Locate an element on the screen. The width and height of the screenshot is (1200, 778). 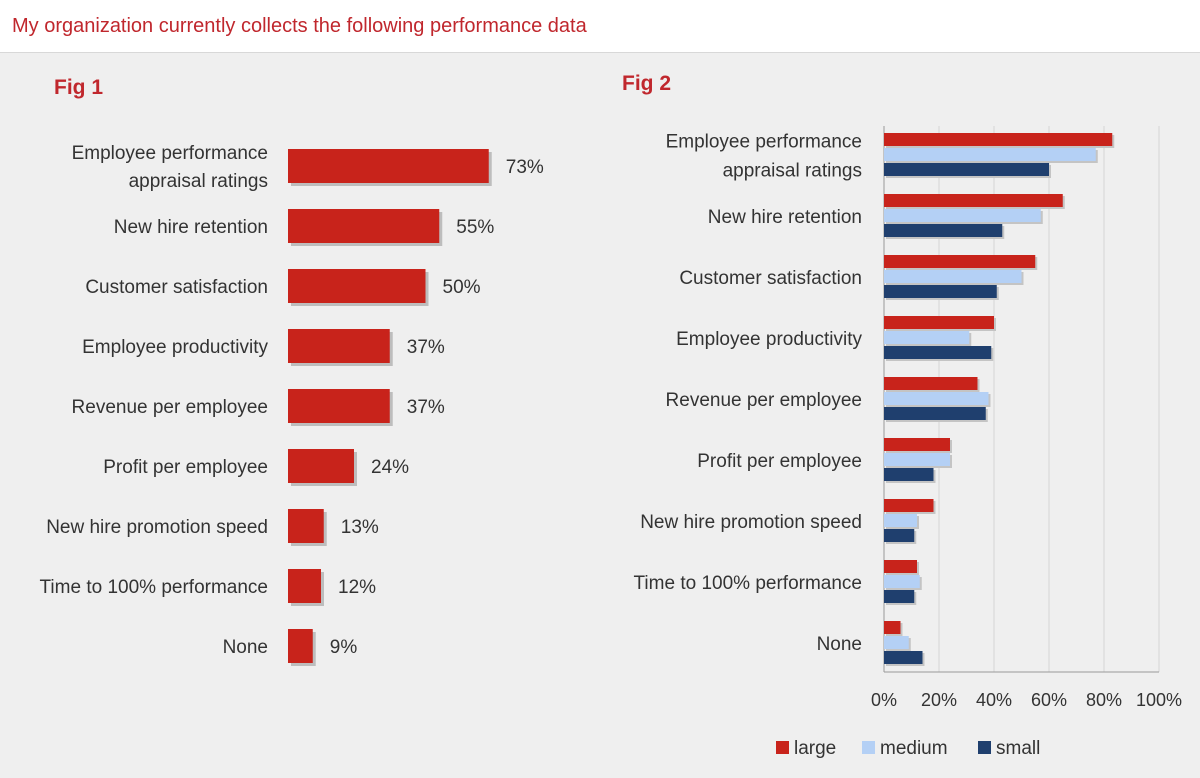
fig1-category-label: Revenue per employee is located at coordinates (170, 407).